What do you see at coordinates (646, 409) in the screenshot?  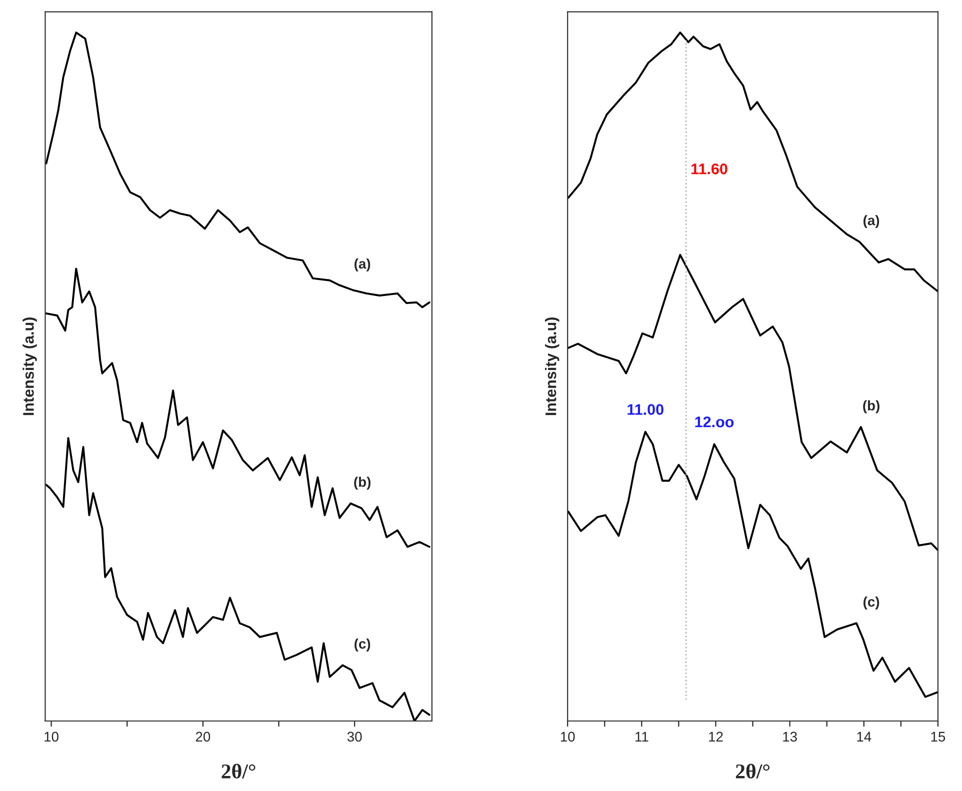 I see `annotation: 11.00` at bounding box center [646, 409].